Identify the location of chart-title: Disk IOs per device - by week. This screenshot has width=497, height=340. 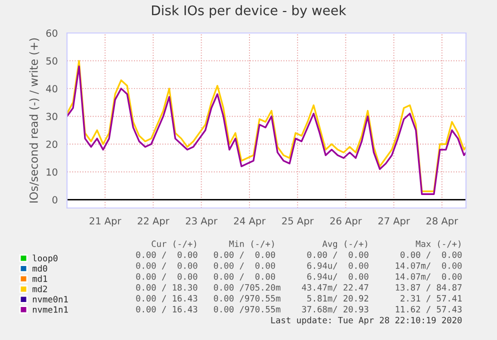
(249, 11).